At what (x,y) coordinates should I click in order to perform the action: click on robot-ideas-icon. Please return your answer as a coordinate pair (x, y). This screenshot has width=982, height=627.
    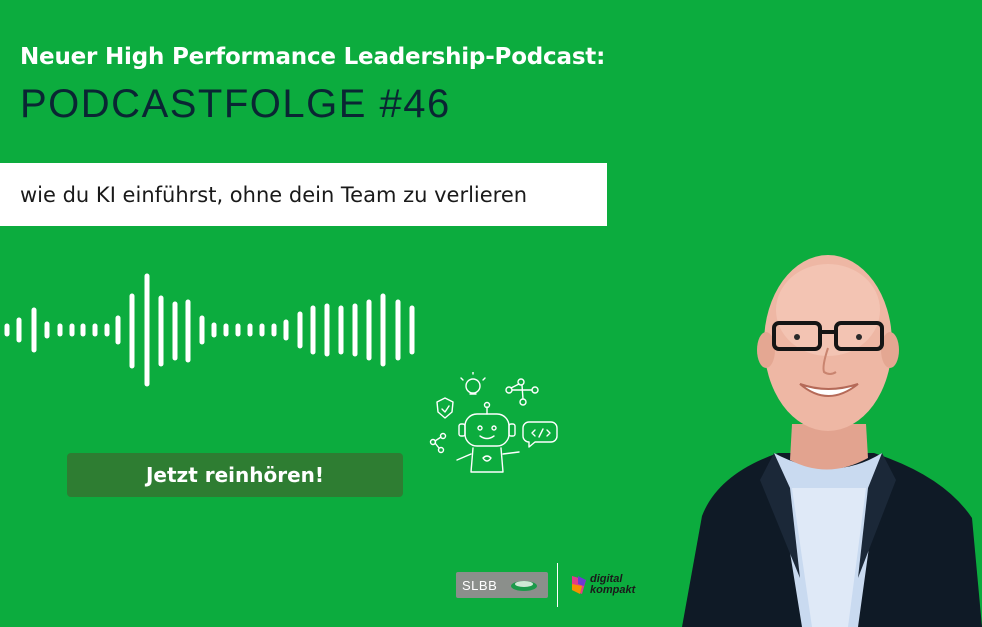
    Looking at the image, I should click on (493, 422).